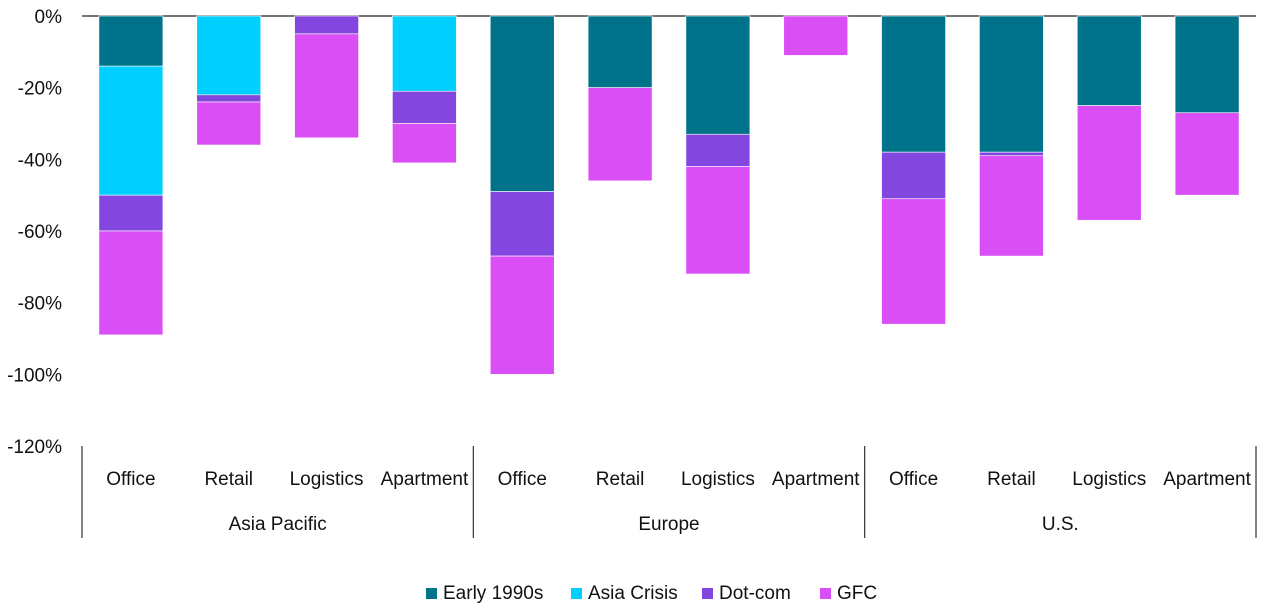 The width and height of the screenshot is (1280, 616). What do you see at coordinates (278, 524) in the screenshot?
I see `x-group-label: Asia Pacific` at bounding box center [278, 524].